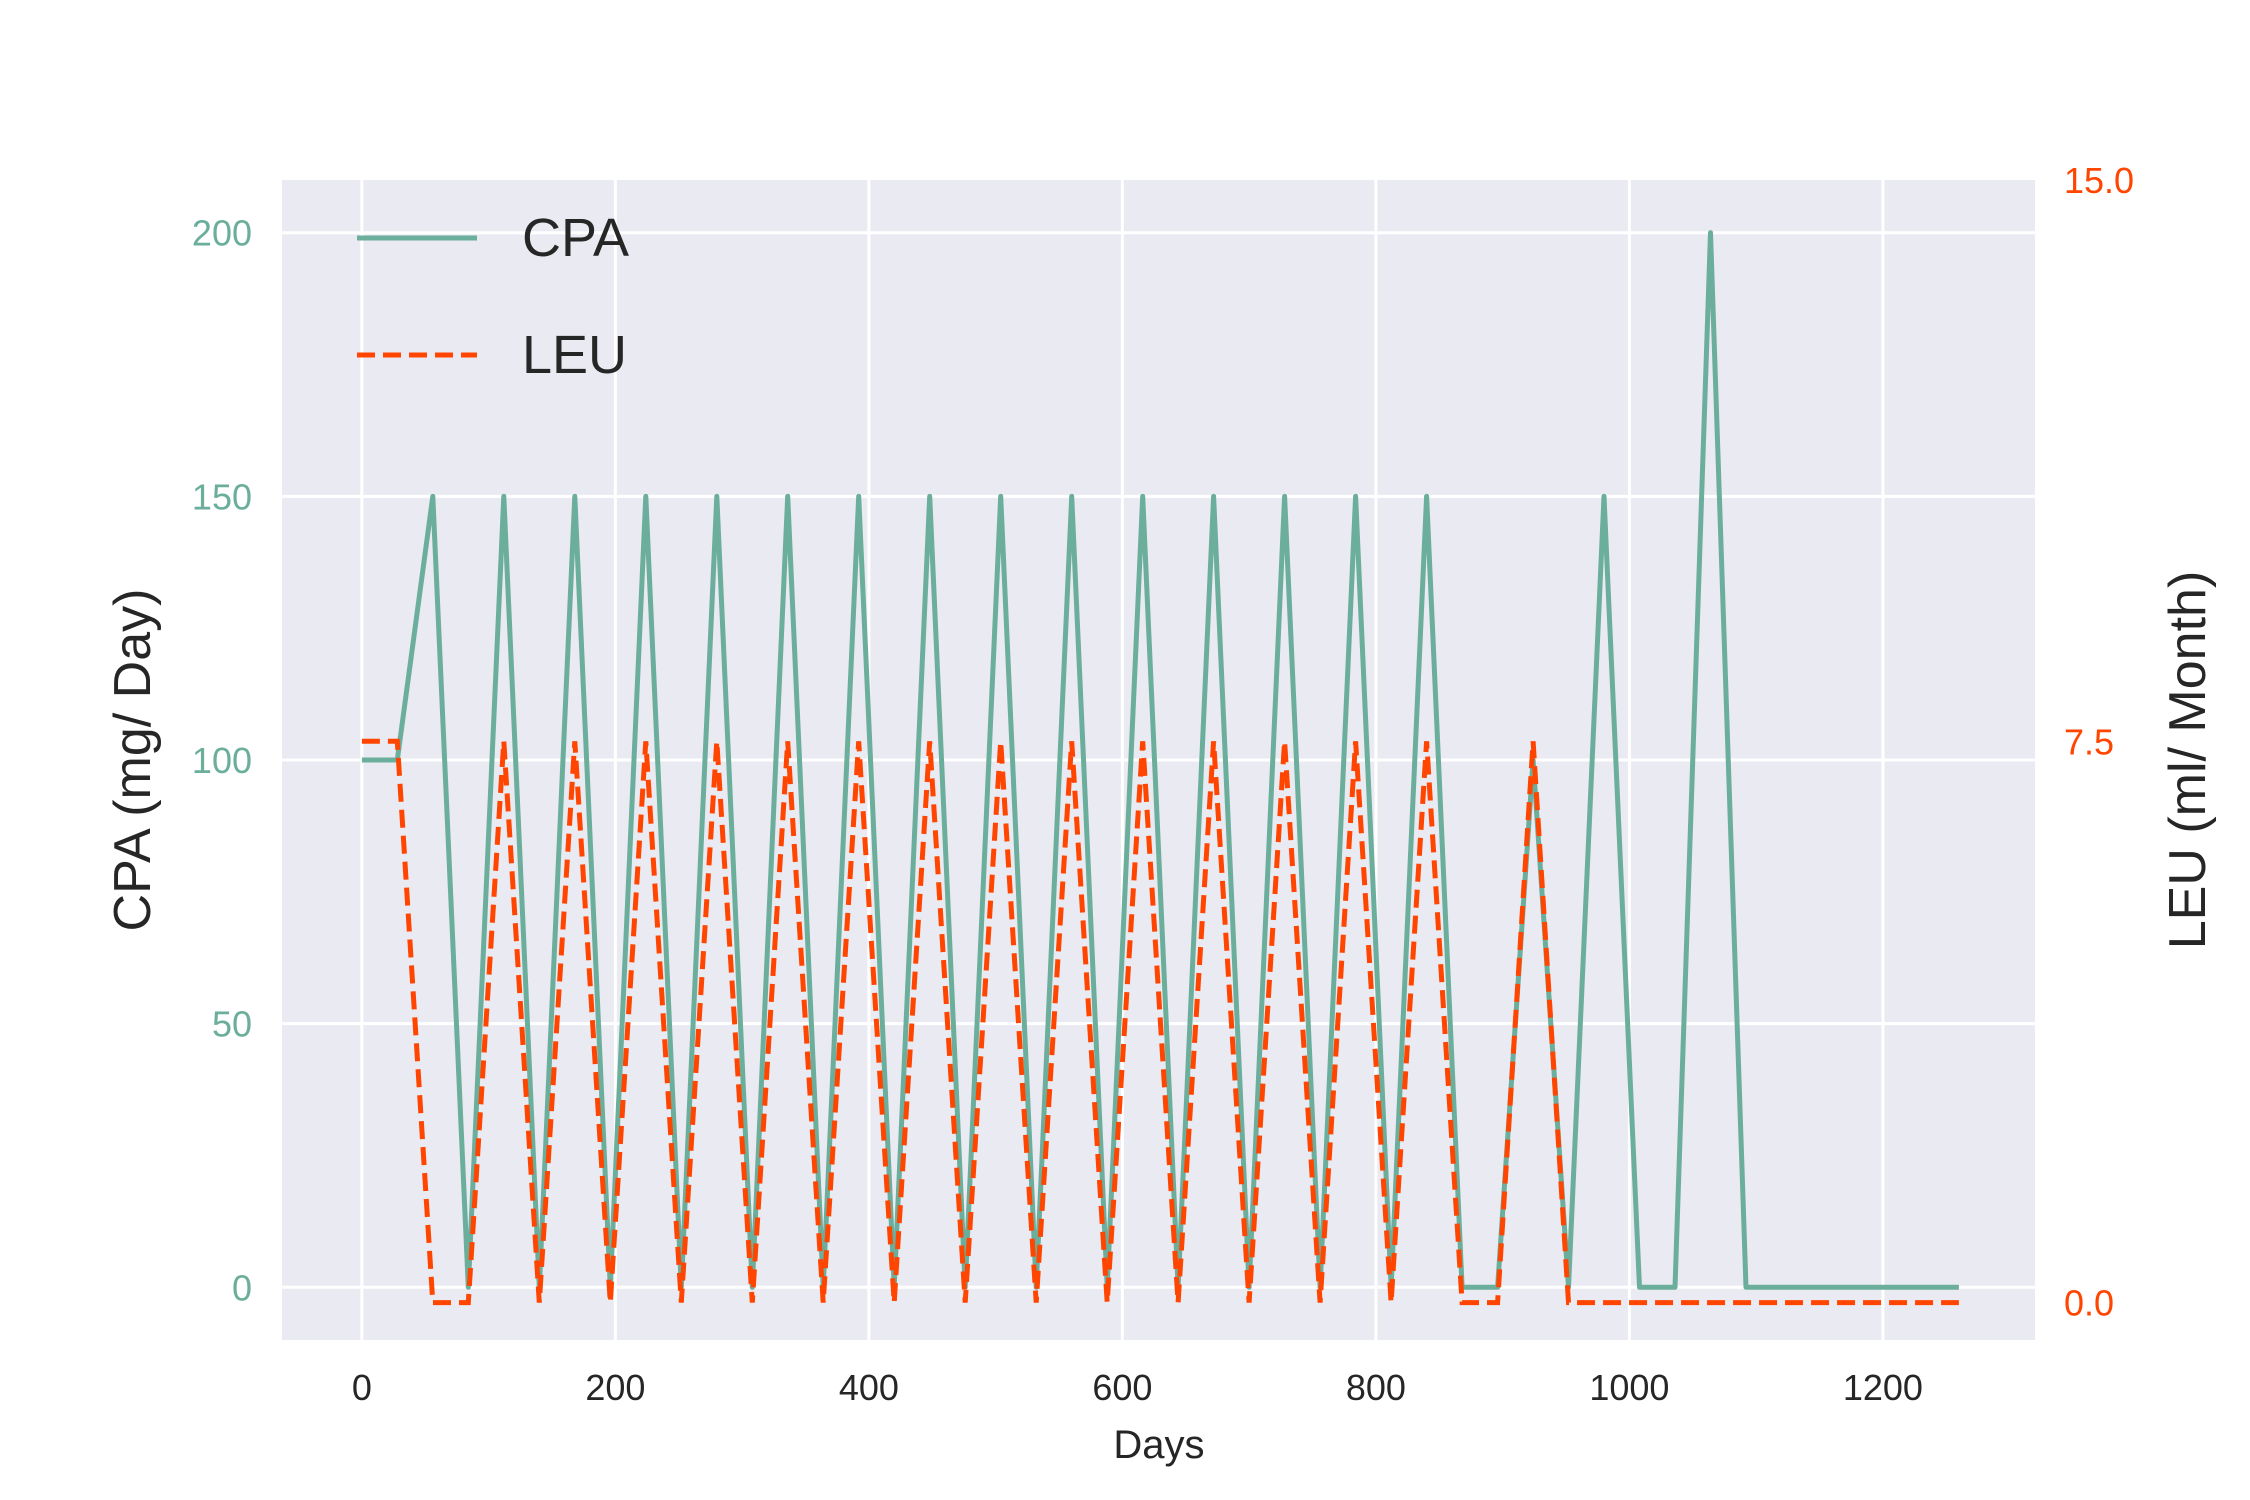 This screenshot has height=1500, width=2250. What do you see at coordinates (222, 233) in the screenshot?
I see `y-tick-label: 200` at bounding box center [222, 233].